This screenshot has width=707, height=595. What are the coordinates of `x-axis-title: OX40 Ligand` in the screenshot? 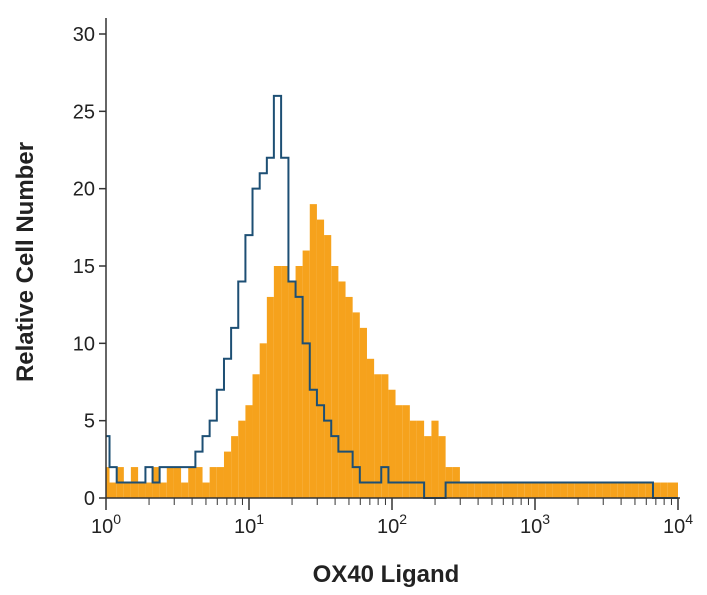 It's located at (386, 574).